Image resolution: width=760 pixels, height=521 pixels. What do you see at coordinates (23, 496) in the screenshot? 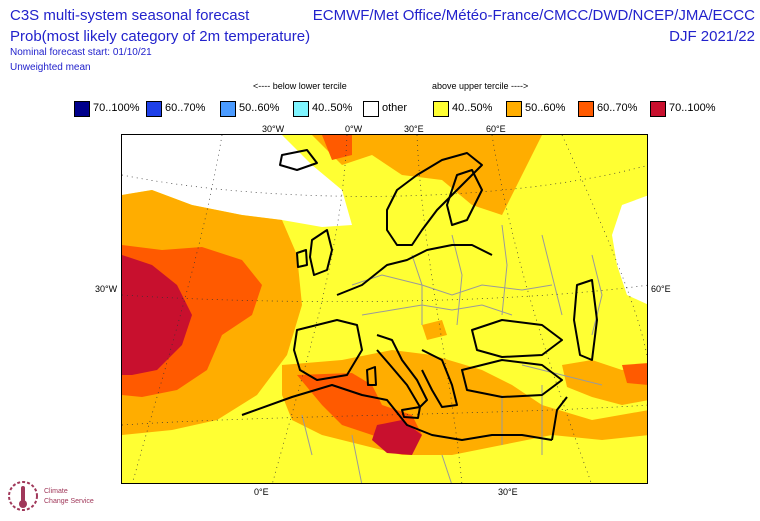
I see `logo-mark-icon` at bounding box center [23, 496].